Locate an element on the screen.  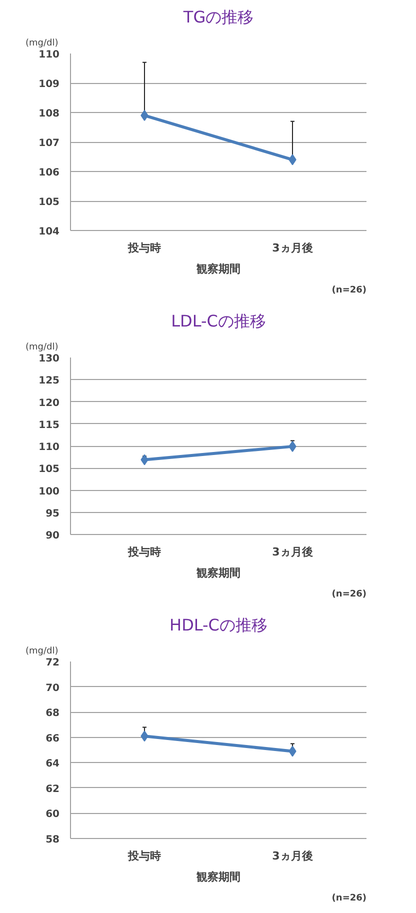
chart-title: TGの推移 is located at coordinates (218, 17).